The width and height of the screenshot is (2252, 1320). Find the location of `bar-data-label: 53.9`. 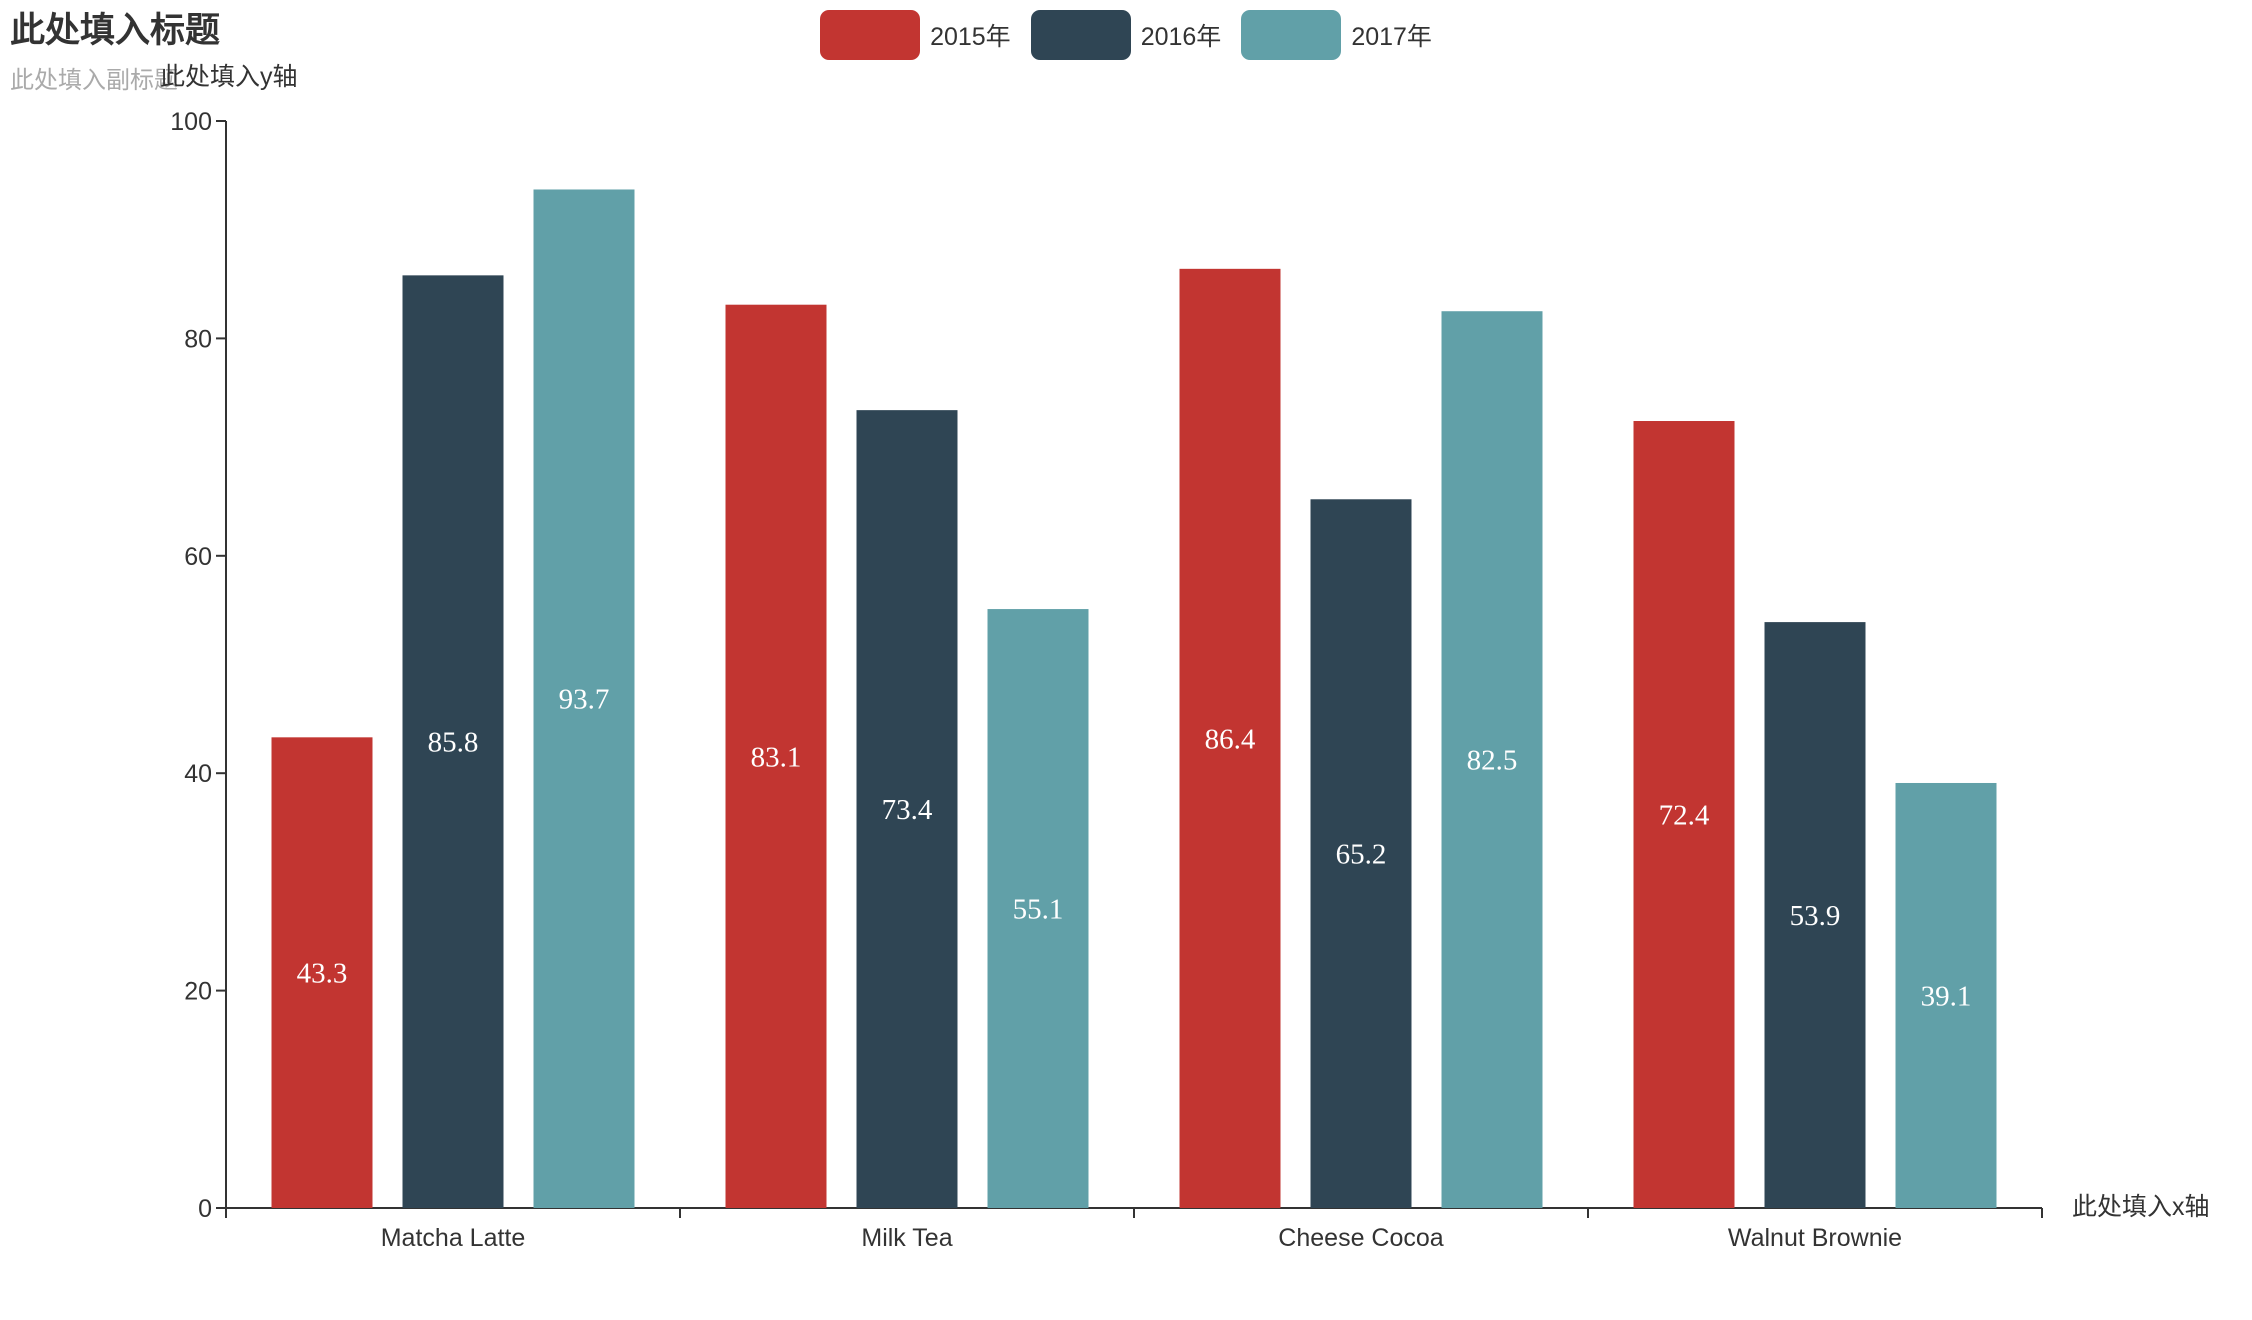

bar-data-label: 53.9 is located at coordinates (1815, 916).